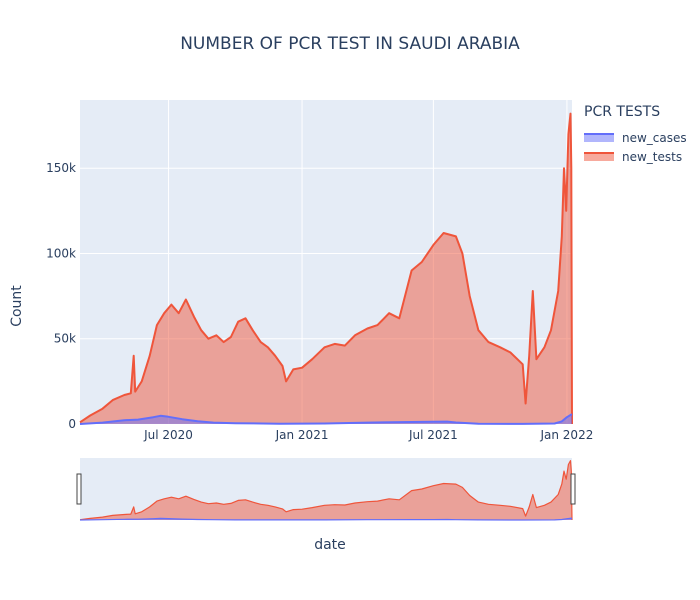 Image resolution: width=700 pixels, height=600 pixels. What do you see at coordinates (65, 339) in the screenshot?
I see `y-tick-label: 50k` at bounding box center [65, 339].